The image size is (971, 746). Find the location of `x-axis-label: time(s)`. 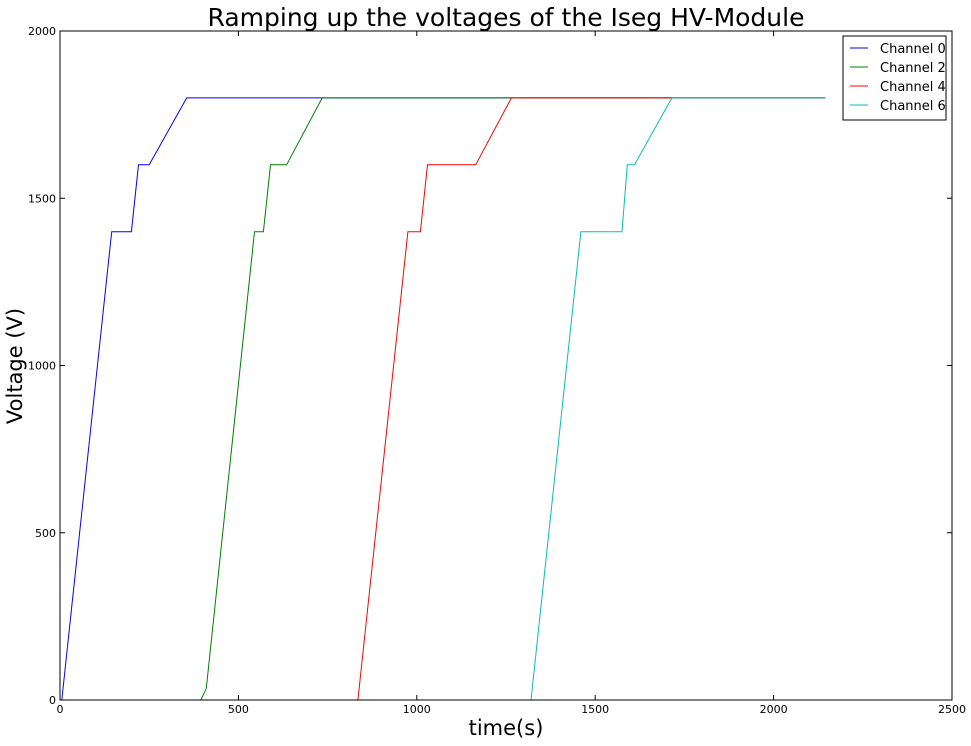

x-axis-label: time(s) is located at coordinates (506, 728).